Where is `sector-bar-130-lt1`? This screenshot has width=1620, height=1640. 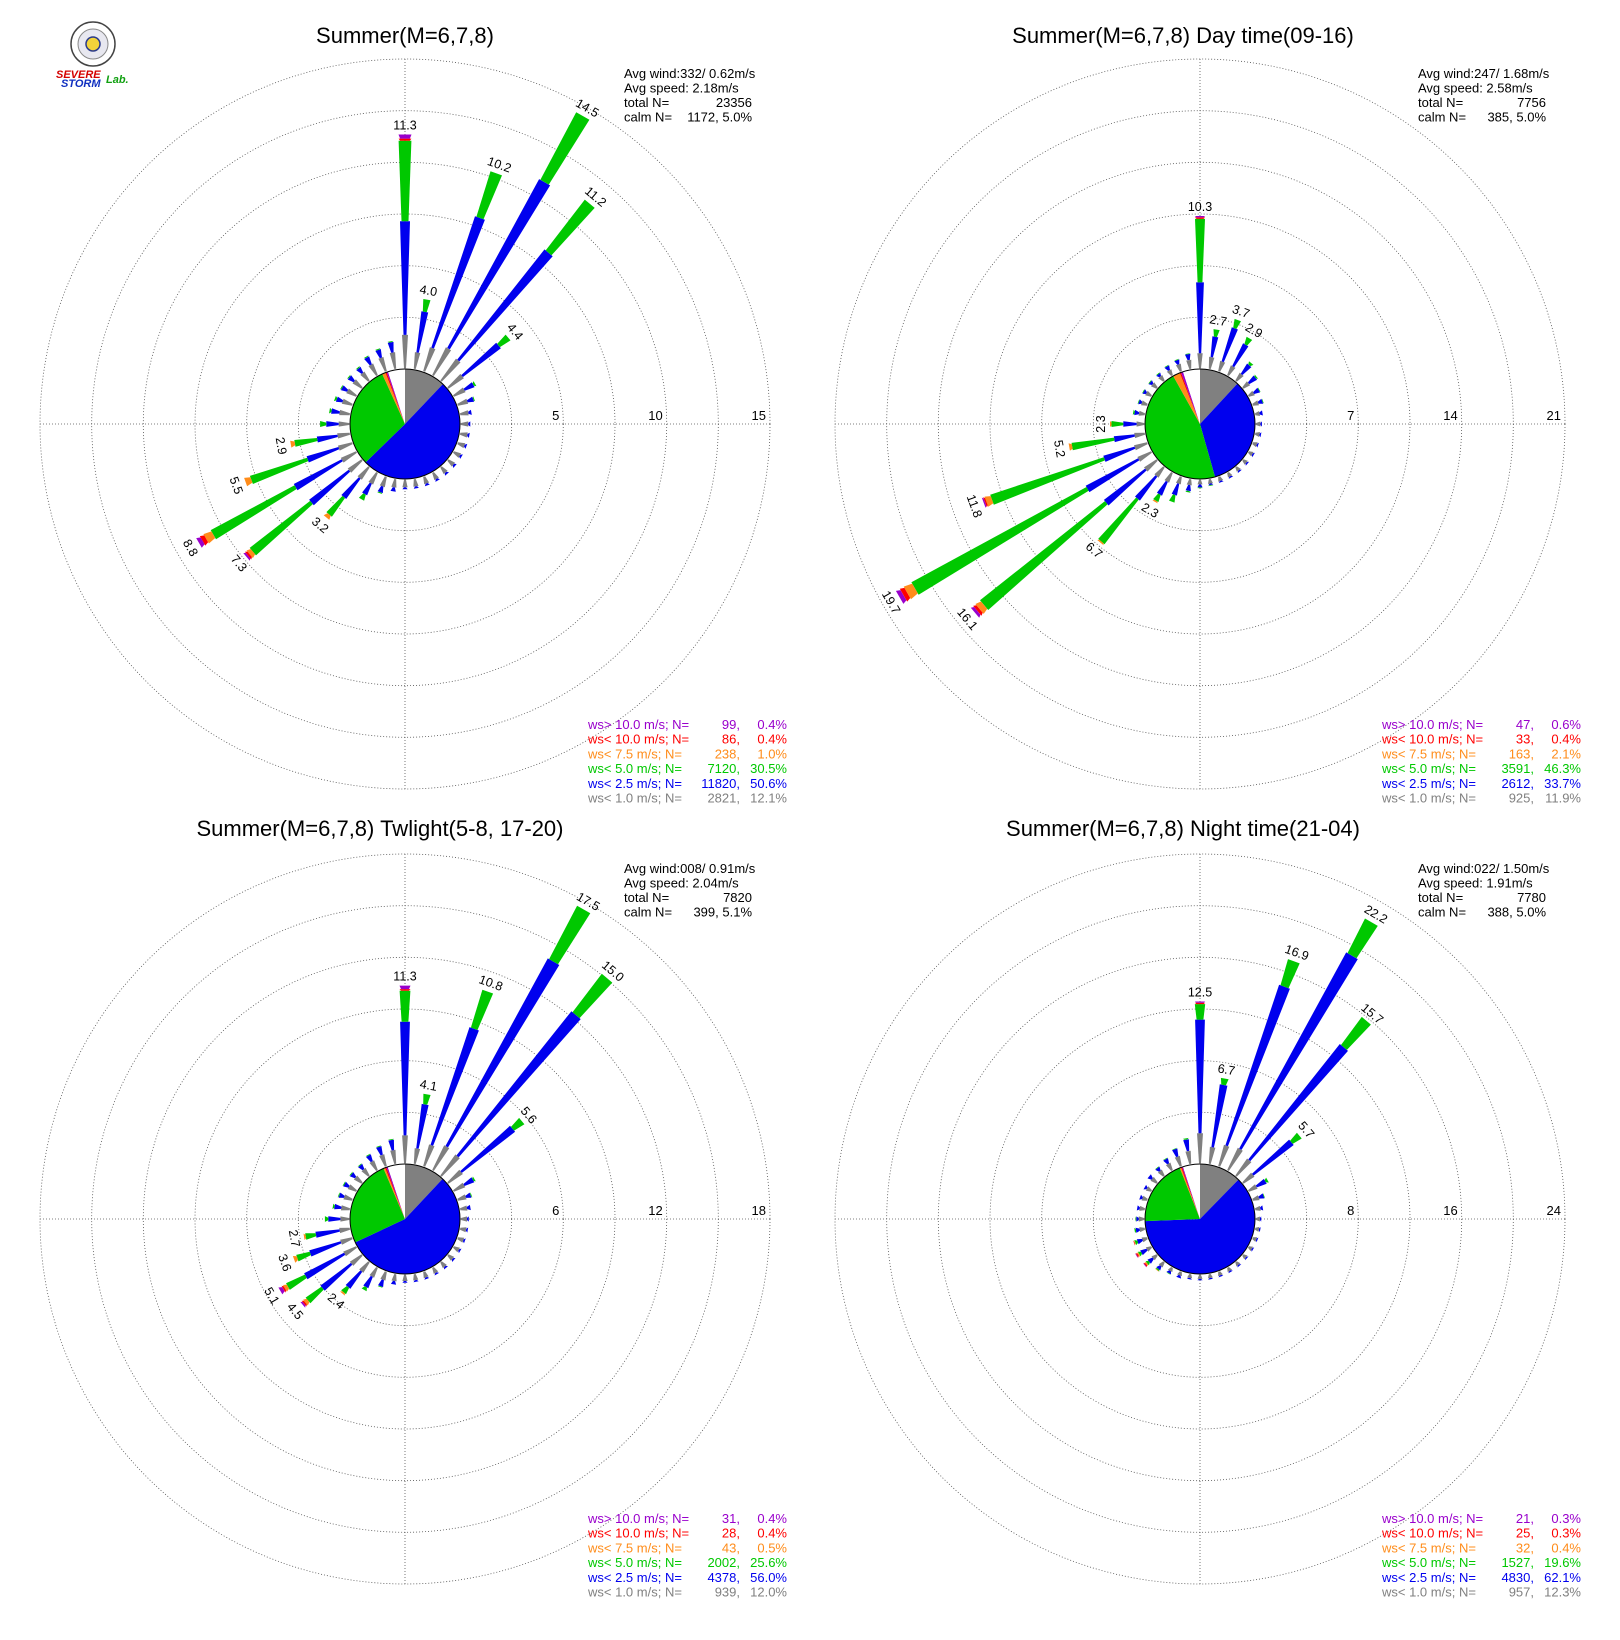
sector-bar-130-lt1 is located at coordinates (451, 1257).